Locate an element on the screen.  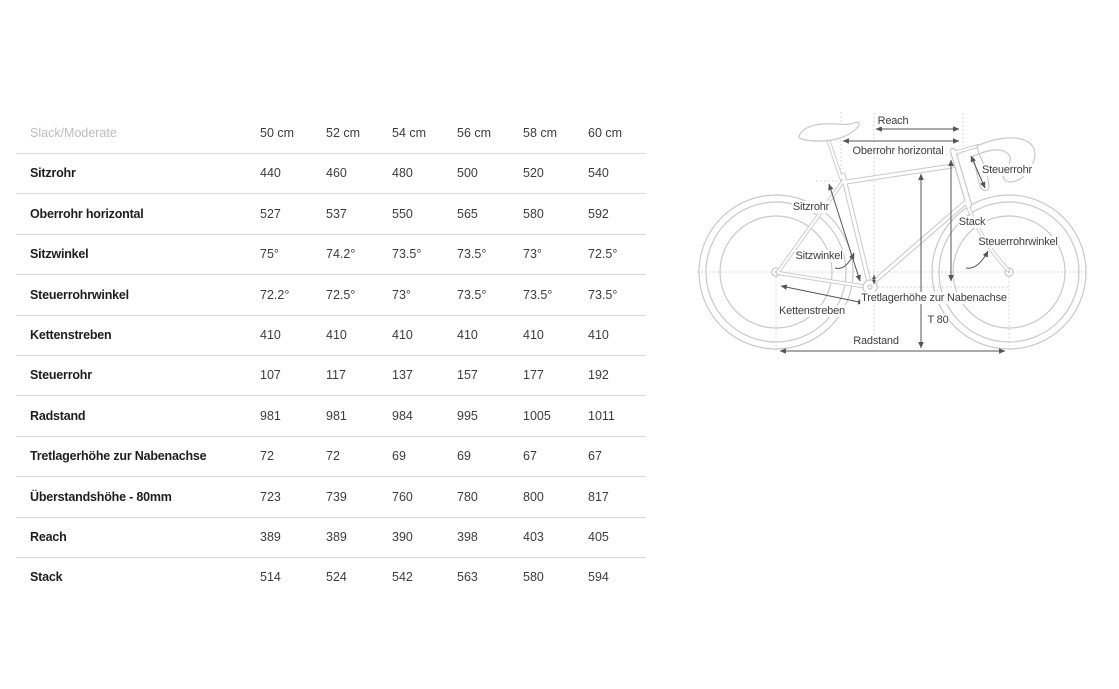
row-value: 981 is located at coordinates (270, 415).